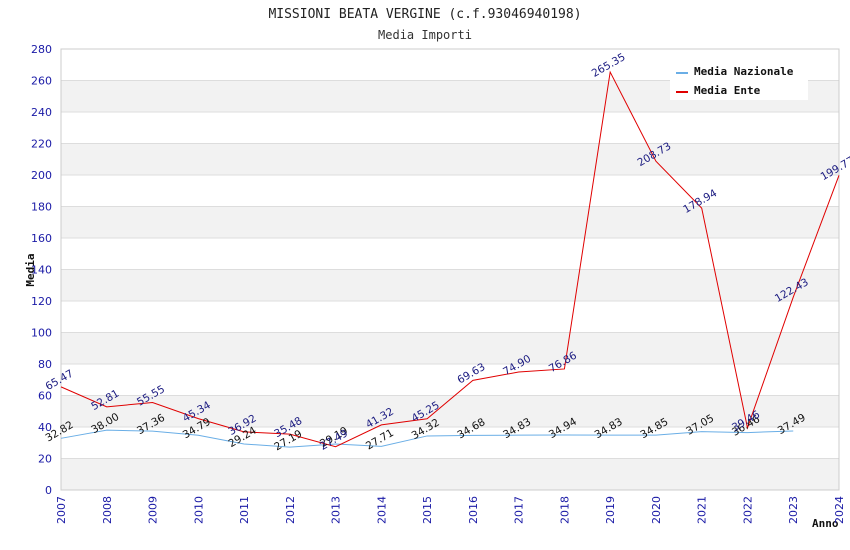 The width and height of the screenshot is (850, 550). Describe the element at coordinates (336, 510) in the screenshot. I see `x-tick-label: 2013` at that location.